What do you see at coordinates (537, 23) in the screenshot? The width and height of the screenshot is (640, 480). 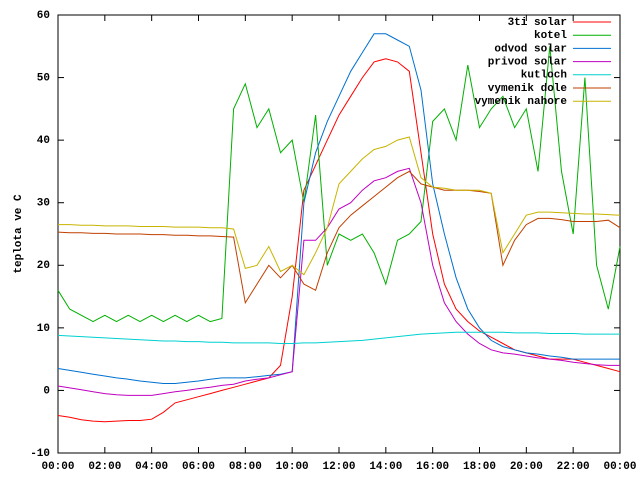 I see `legend-label: 3ti solar` at bounding box center [537, 23].